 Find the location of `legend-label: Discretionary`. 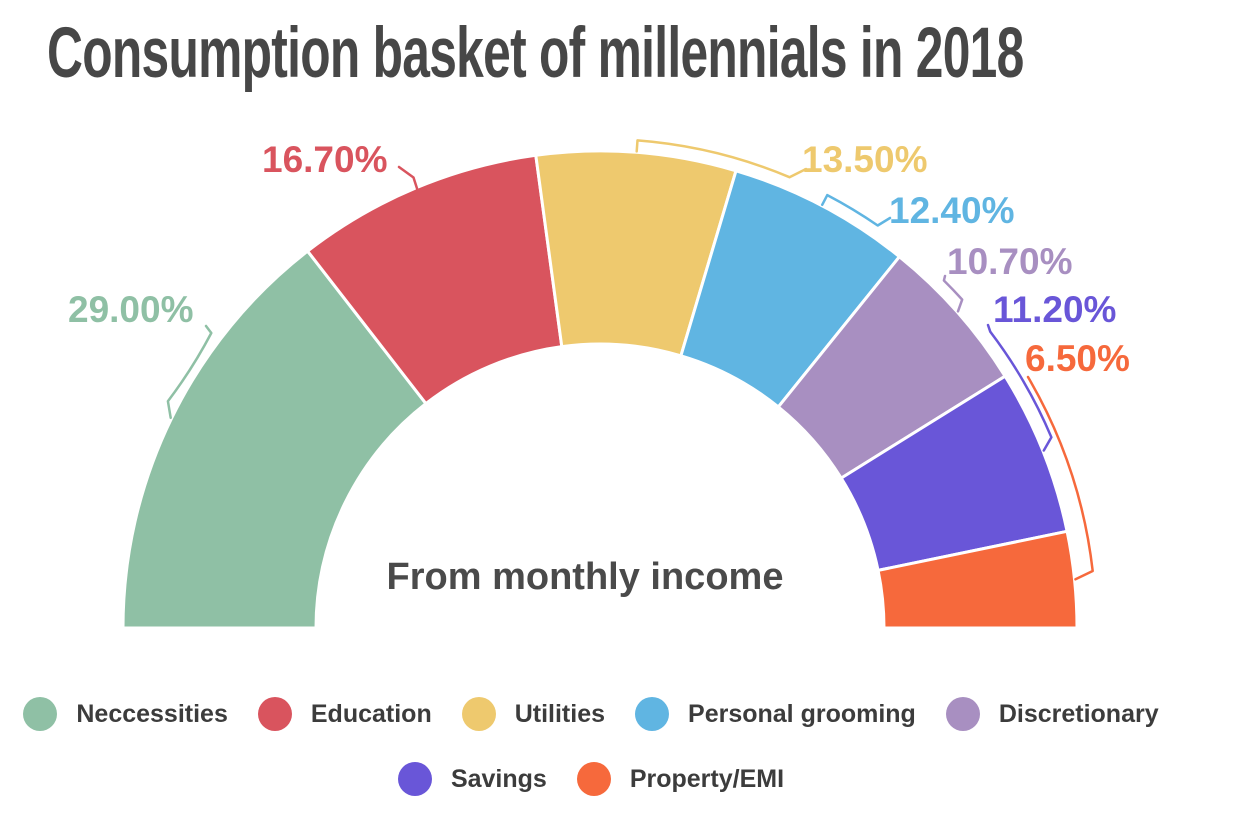

legend-label: Discretionary is located at coordinates (1078, 713).